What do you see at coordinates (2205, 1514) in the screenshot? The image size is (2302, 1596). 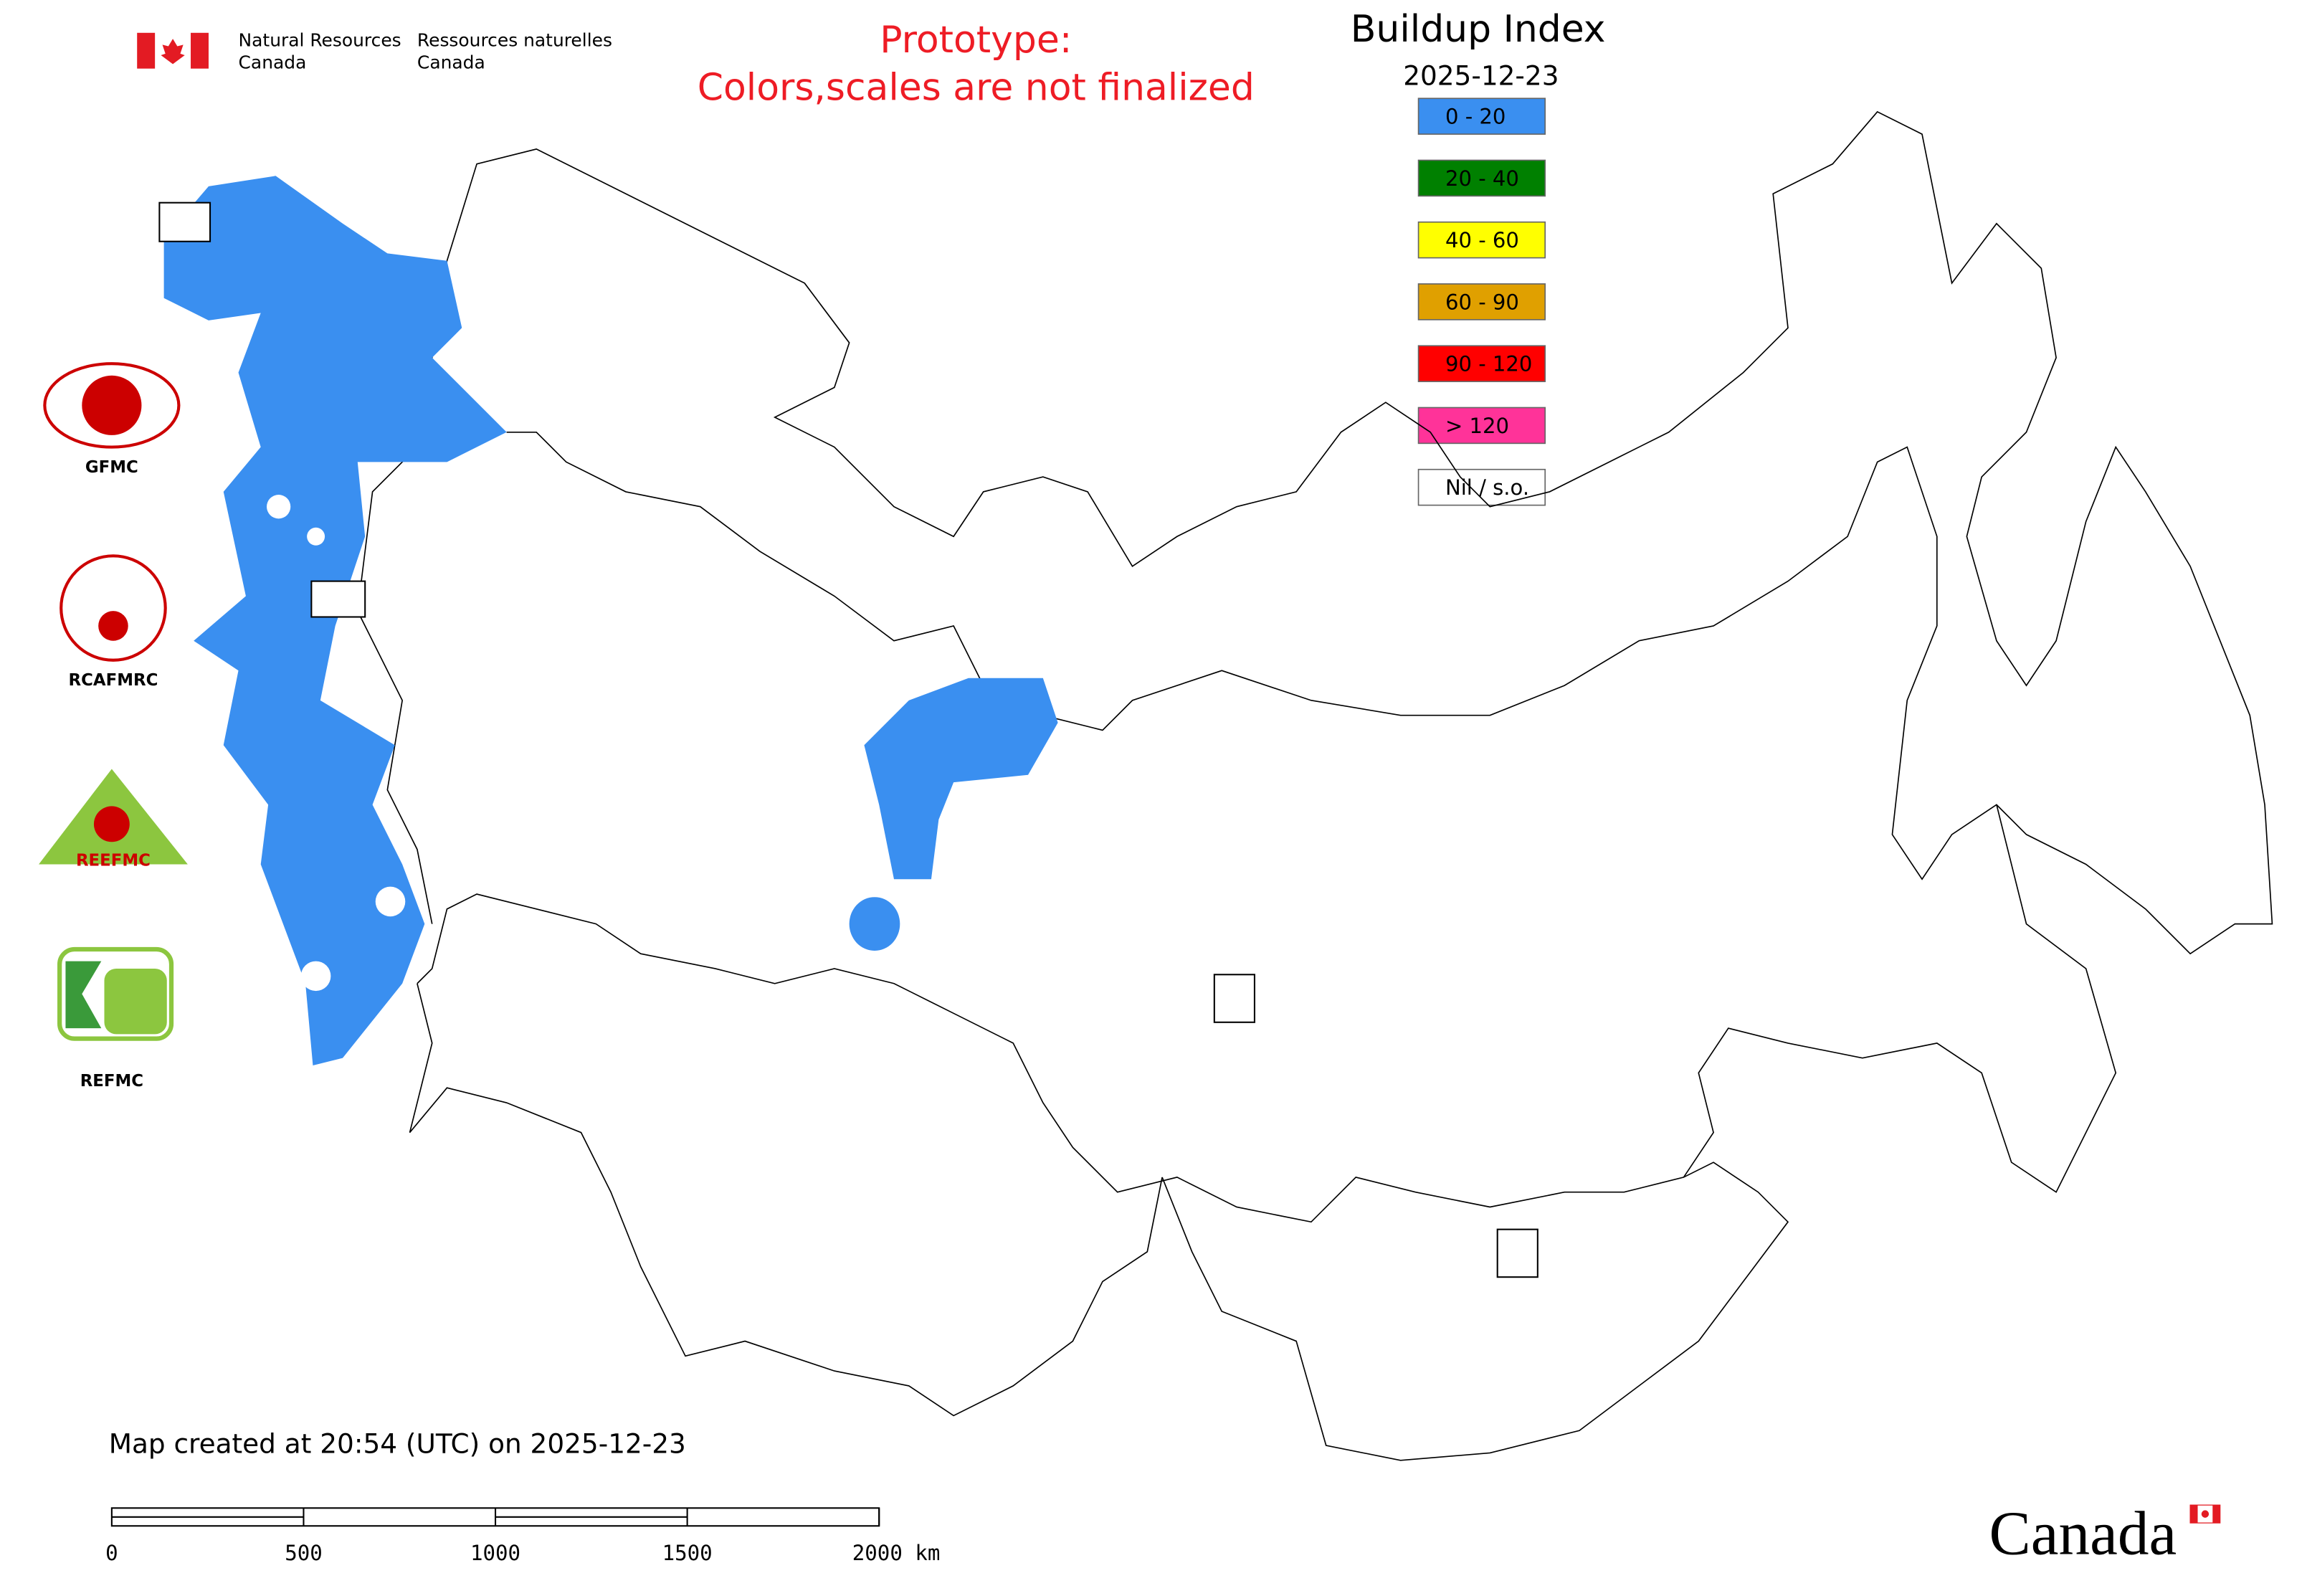 I see `canada-flag` at bounding box center [2205, 1514].